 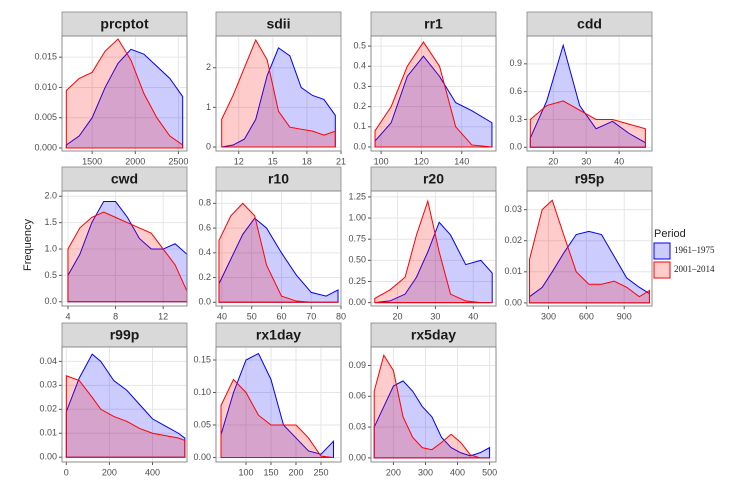 I want to click on panel-title: rx5day, so click(x=433, y=335).